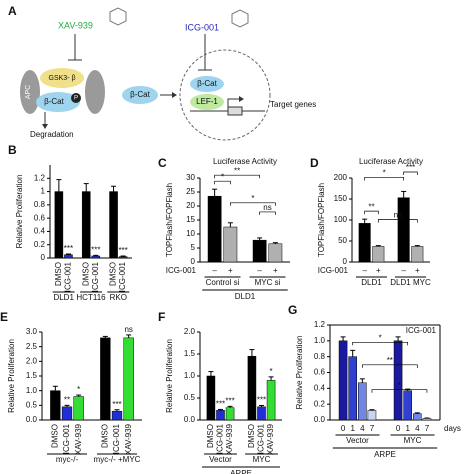  What do you see at coordinates (398, 215) in the screenshot?
I see `bracket-label: ns` at bounding box center [398, 215].